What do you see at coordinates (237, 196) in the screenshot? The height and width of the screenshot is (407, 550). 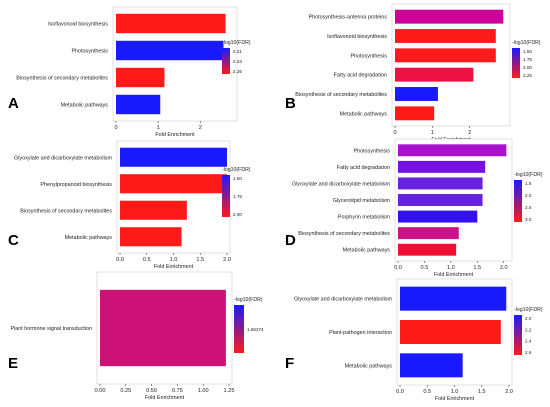 I see `legend-tick-label: 1.75` at bounding box center [237, 196].